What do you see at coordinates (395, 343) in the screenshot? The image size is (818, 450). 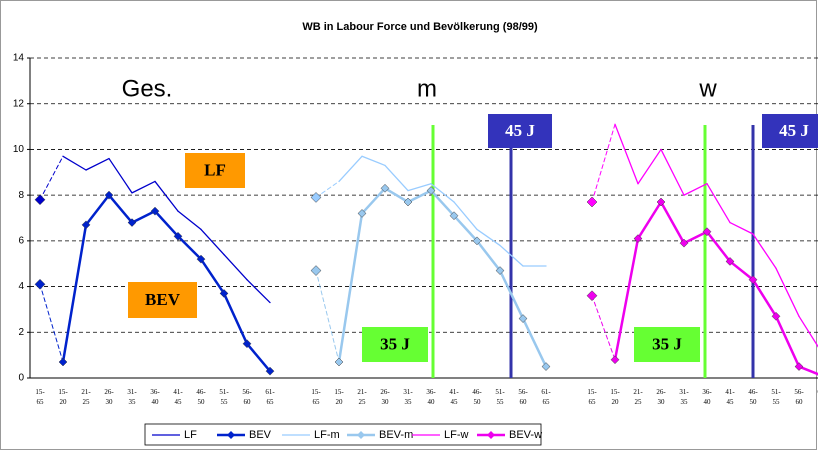 I see `annotation-text: 35 J` at bounding box center [395, 343].